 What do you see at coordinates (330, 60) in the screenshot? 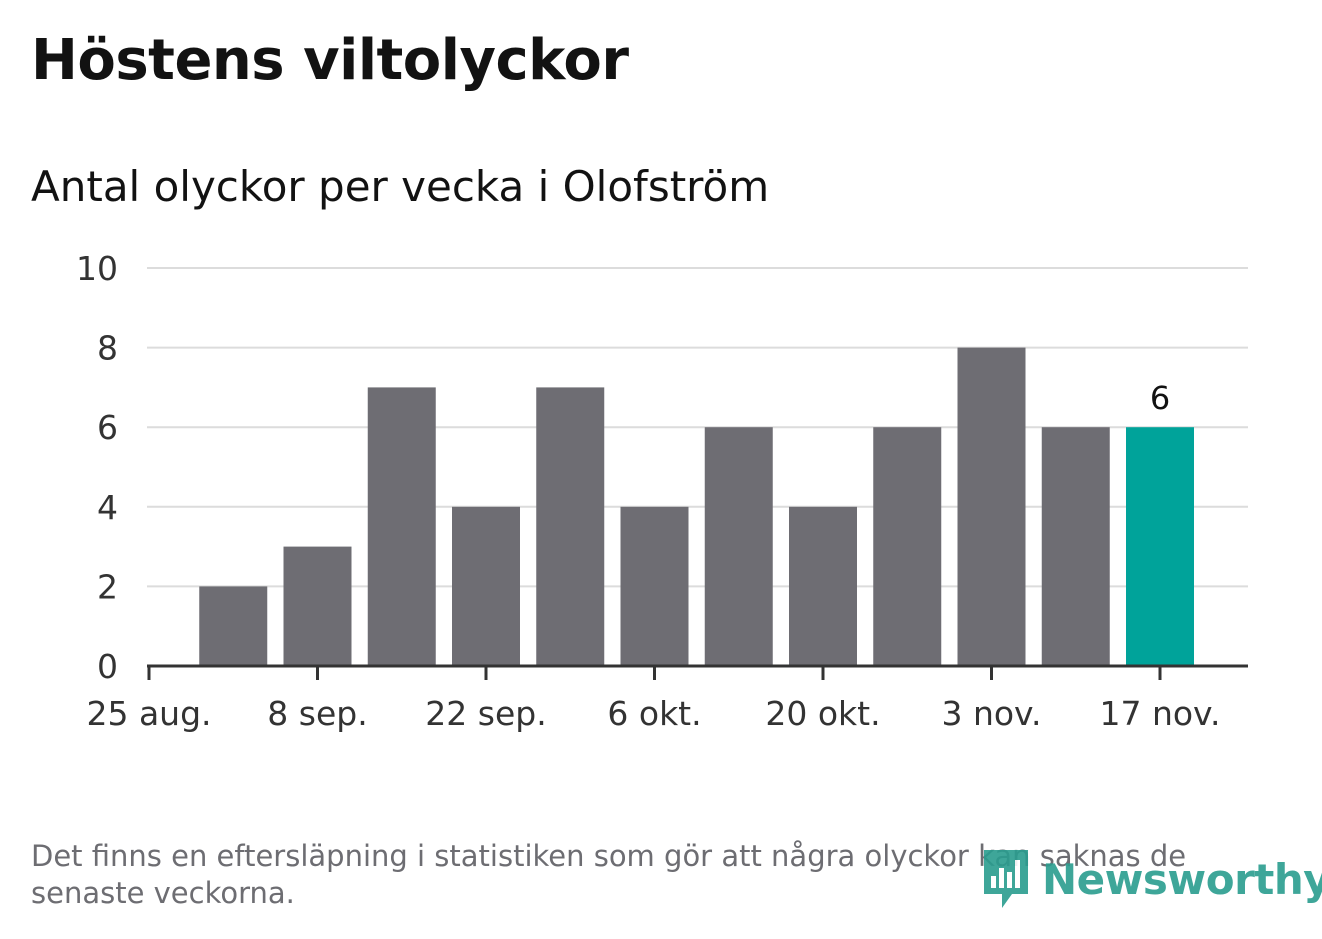
I see `chart-title: Höstens viltolyckor` at bounding box center [330, 60].